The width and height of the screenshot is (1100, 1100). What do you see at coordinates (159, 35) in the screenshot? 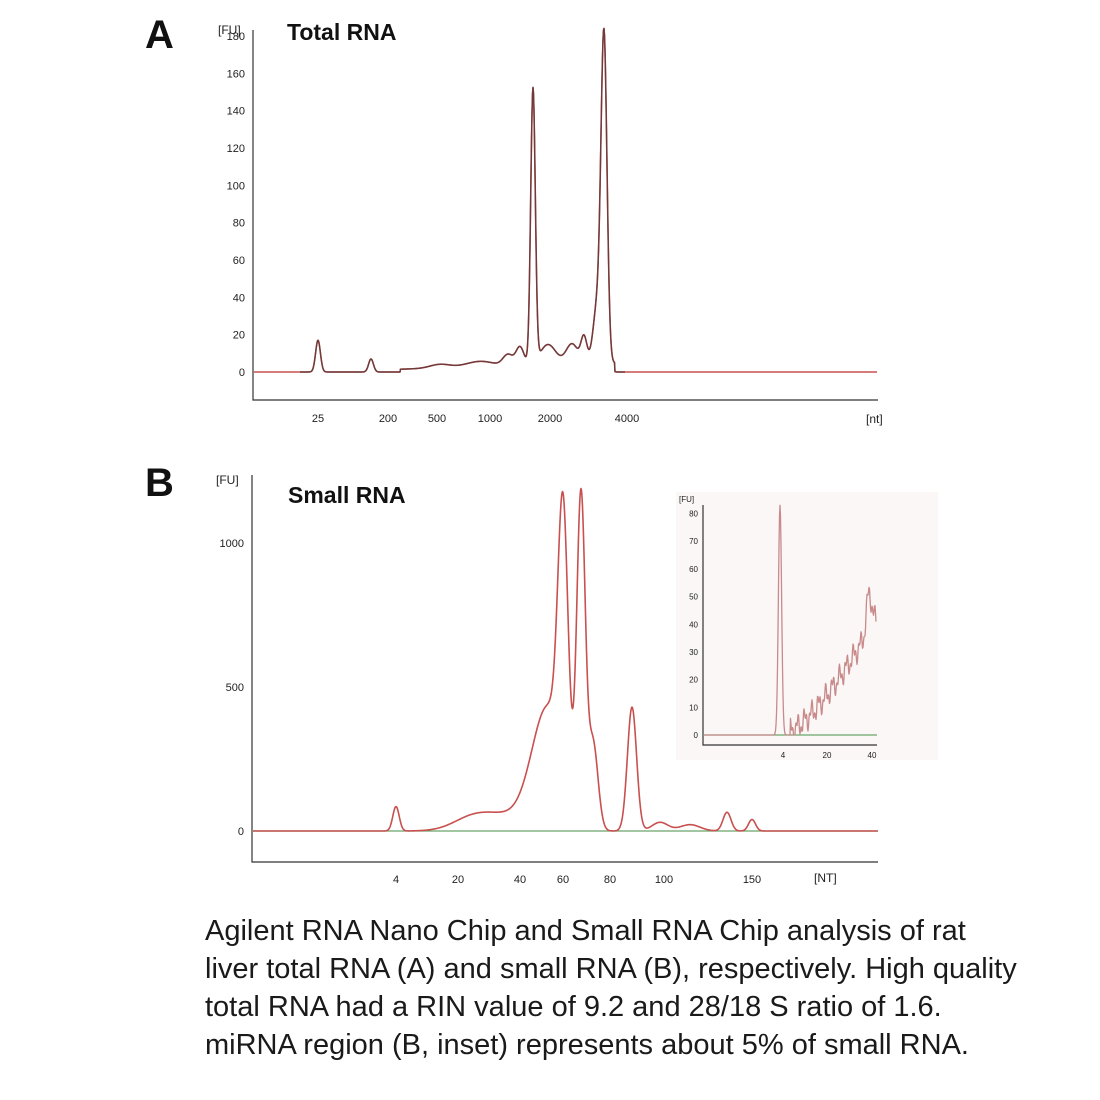
I see `panel-a-letter: A` at bounding box center [159, 35].